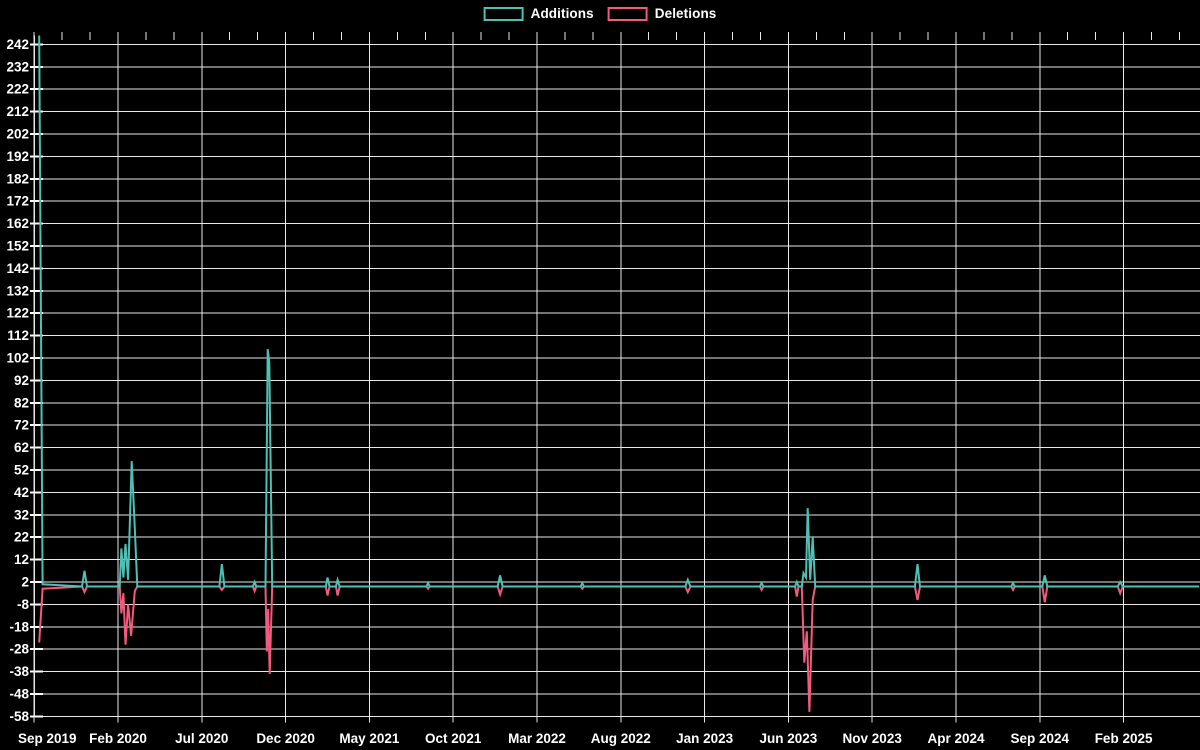 This screenshot has width=1200, height=750. What do you see at coordinates (600, 13) in the screenshot?
I see `chart-legend: Additions Deletions` at bounding box center [600, 13].